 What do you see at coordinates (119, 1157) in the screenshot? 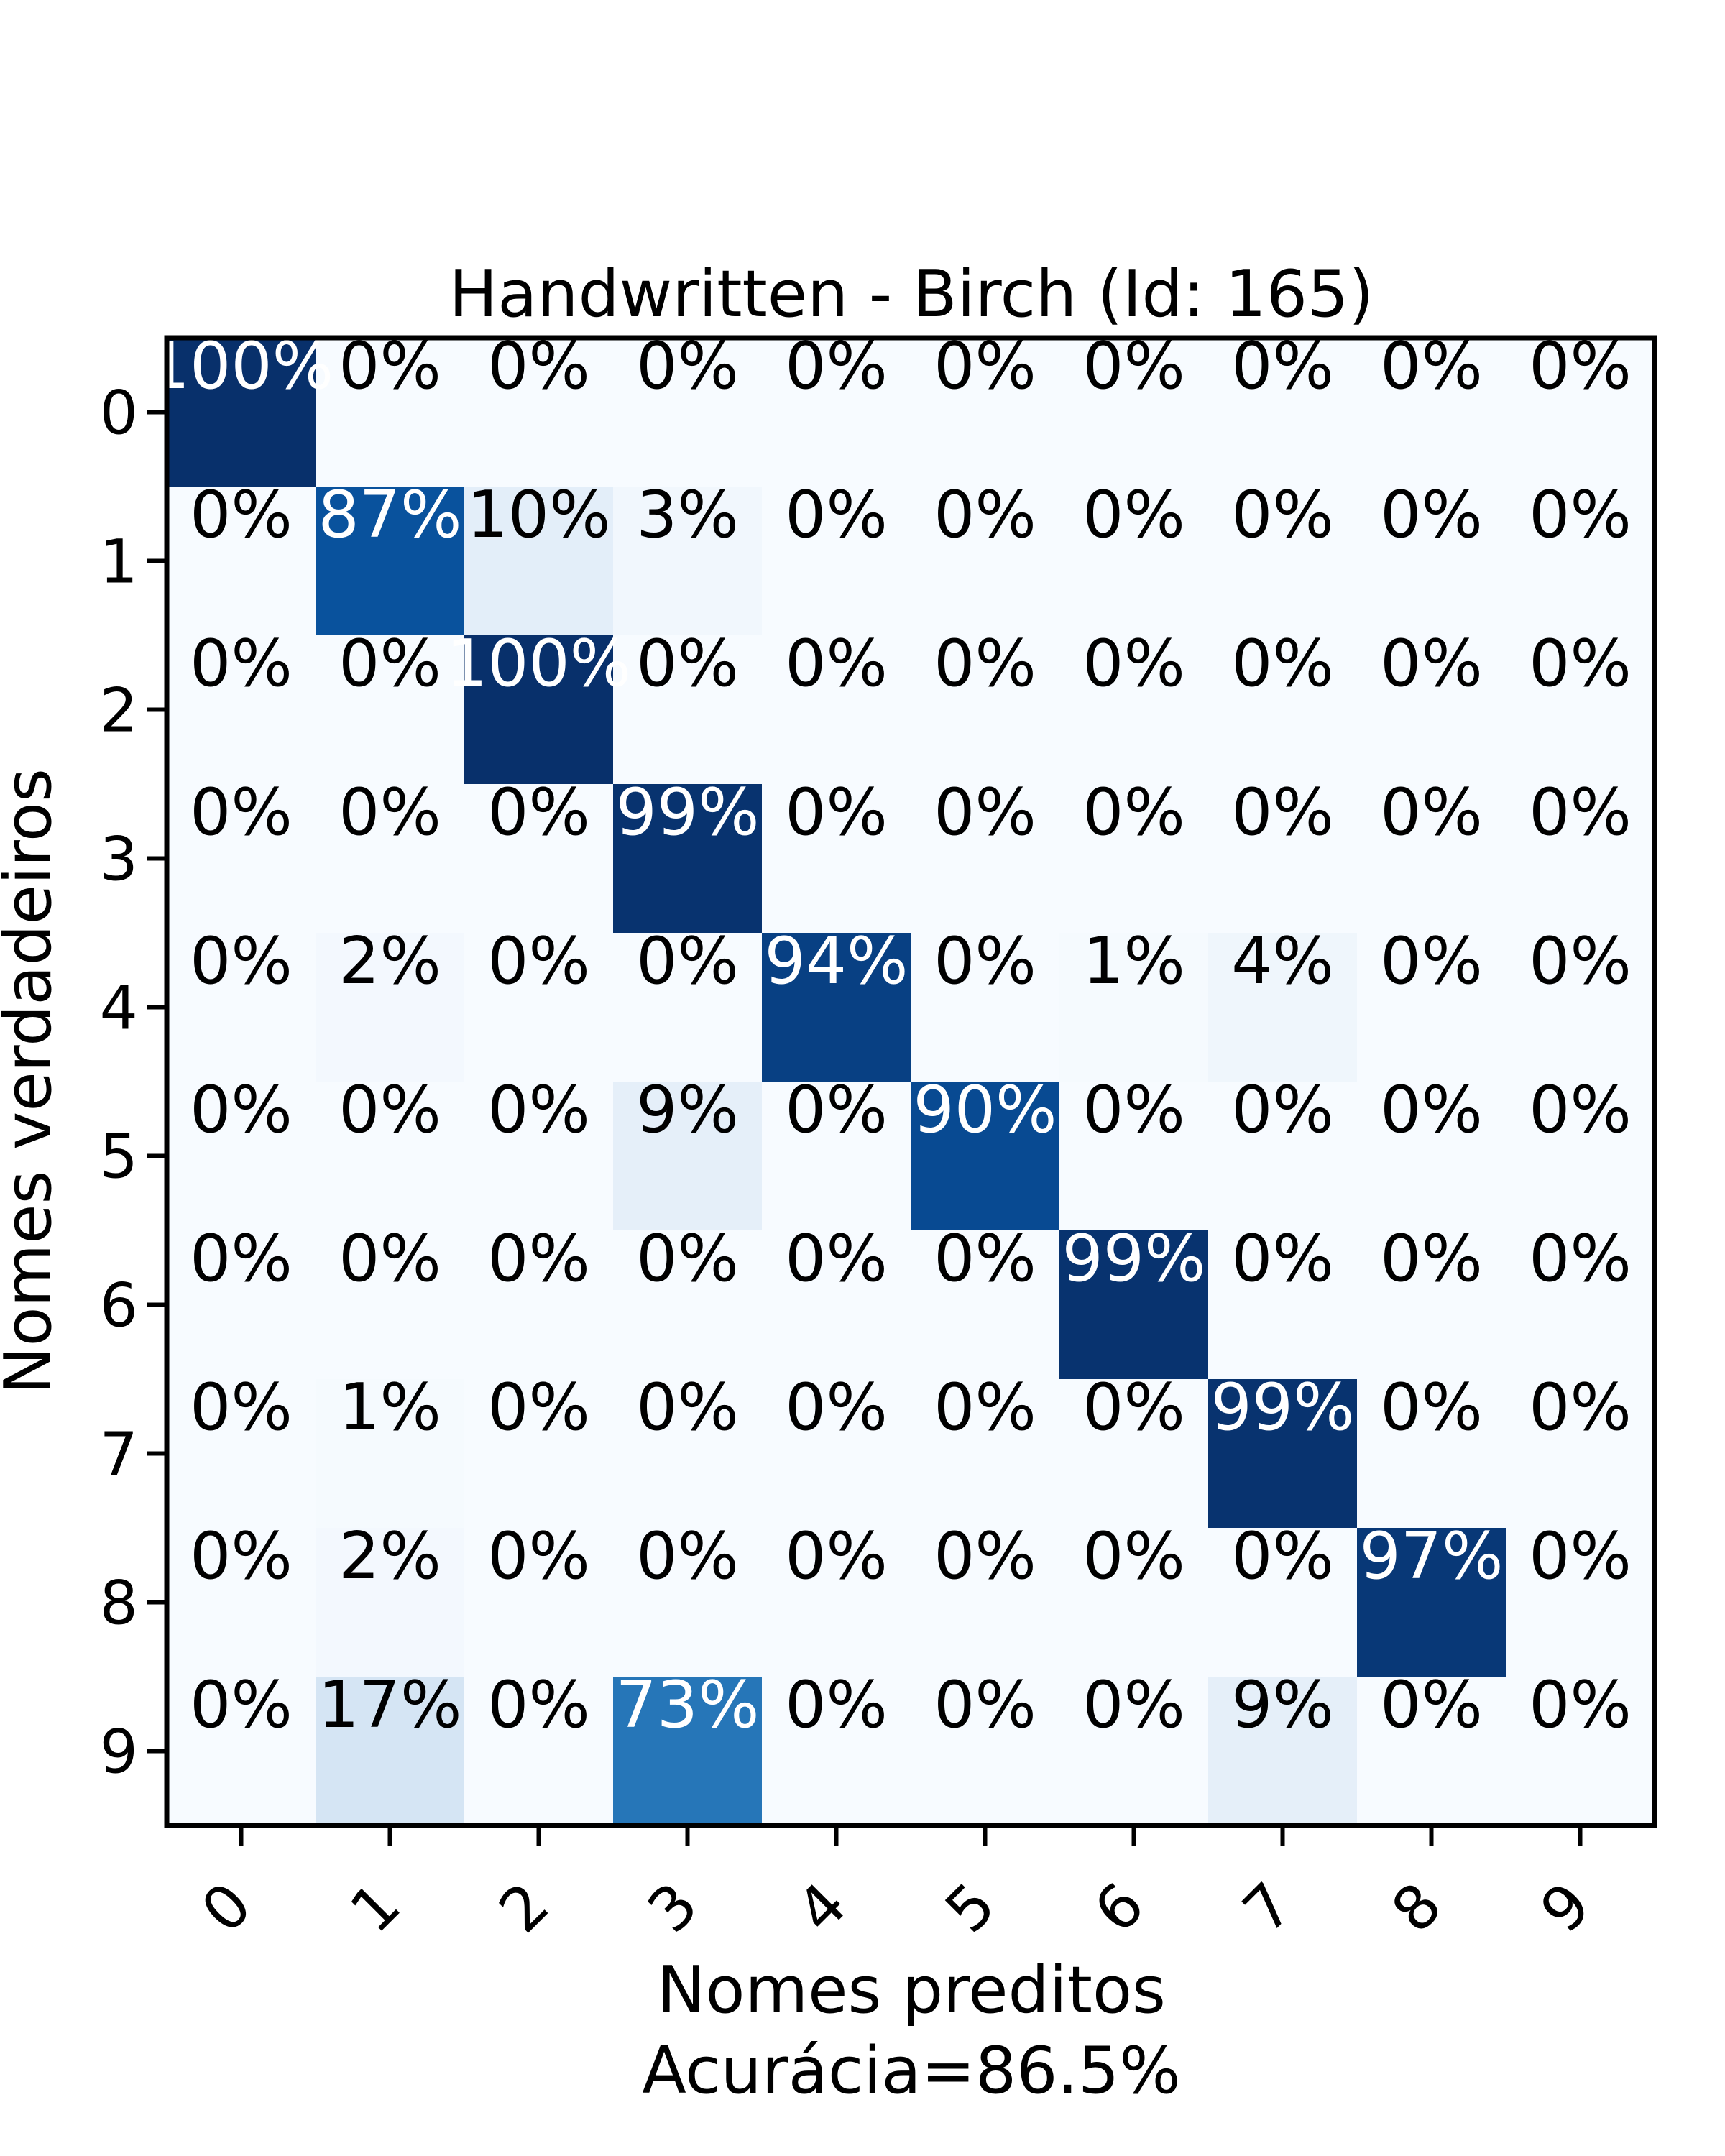
I see `y-tick-label: 5` at bounding box center [119, 1157].